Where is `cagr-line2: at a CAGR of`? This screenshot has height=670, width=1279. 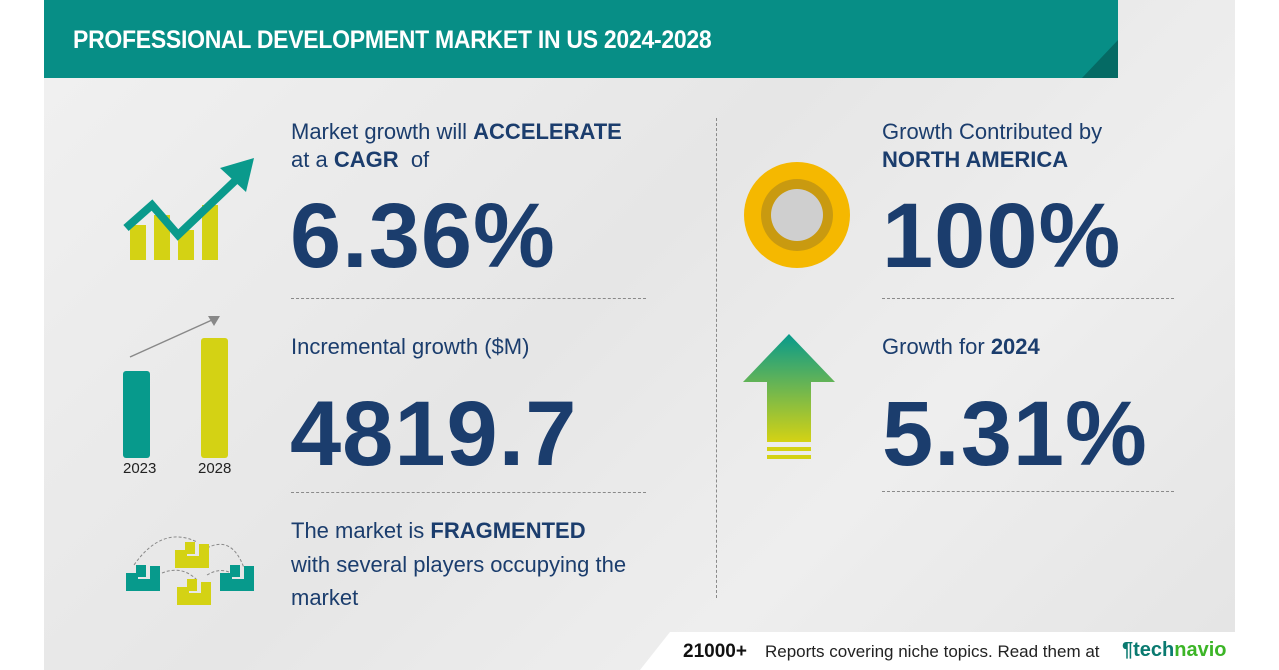 cagr-line2: at a CAGR of is located at coordinates (360, 159).